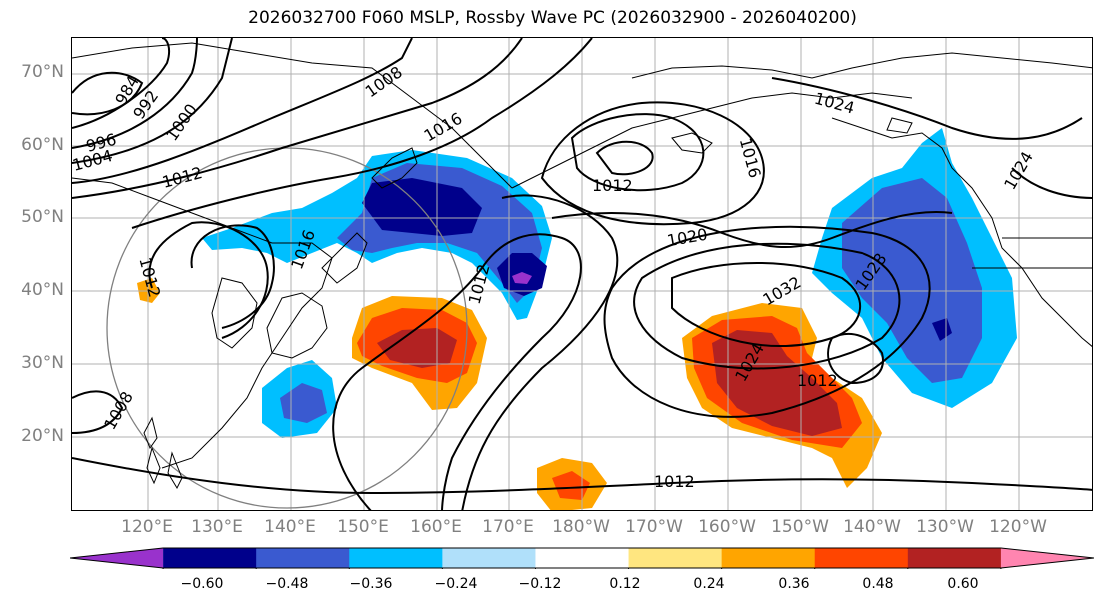 The image size is (1105, 604). I want to click on colorbar-tick-label: −0.48, so click(287, 584).